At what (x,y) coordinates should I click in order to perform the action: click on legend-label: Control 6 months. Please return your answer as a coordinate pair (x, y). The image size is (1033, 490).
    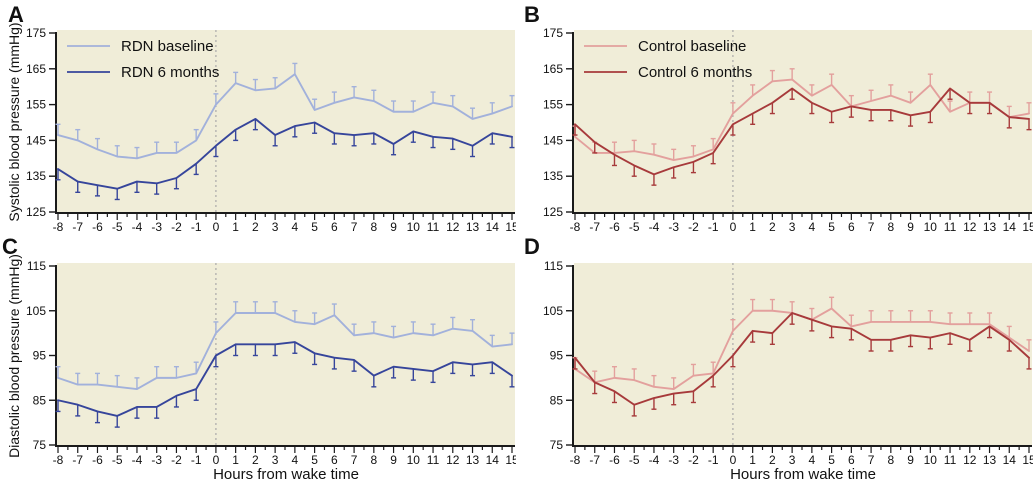
    Looking at the image, I should click on (695, 72).